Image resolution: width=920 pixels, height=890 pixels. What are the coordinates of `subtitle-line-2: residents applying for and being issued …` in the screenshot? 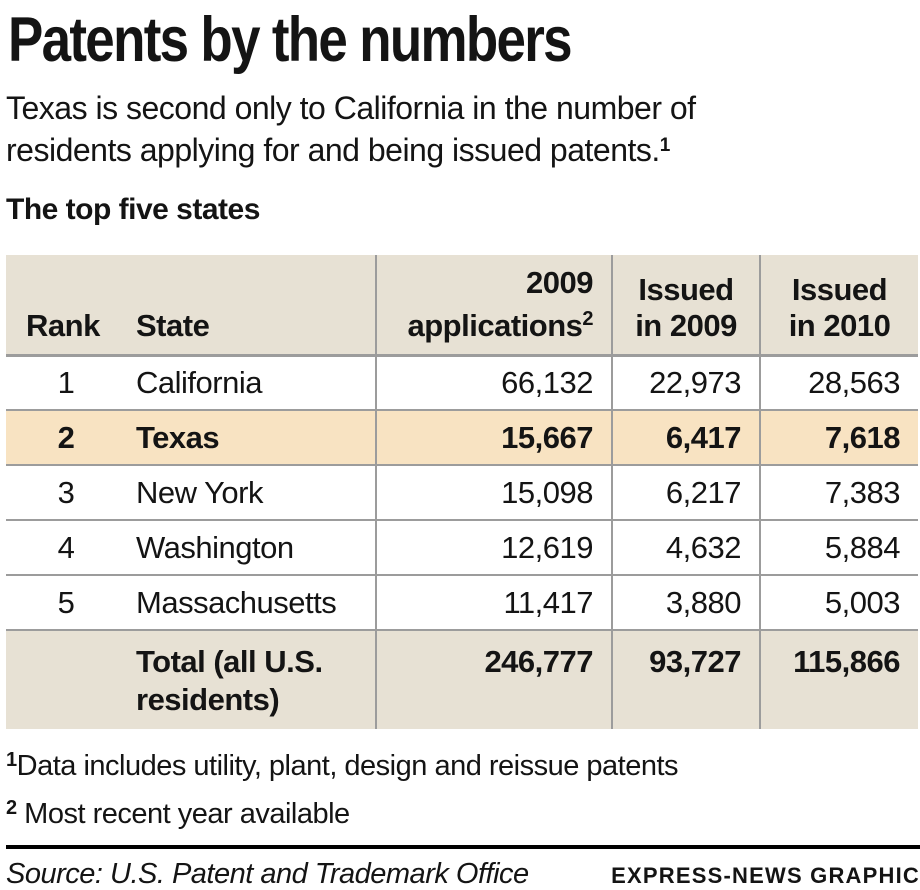 It's located at (436, 148).